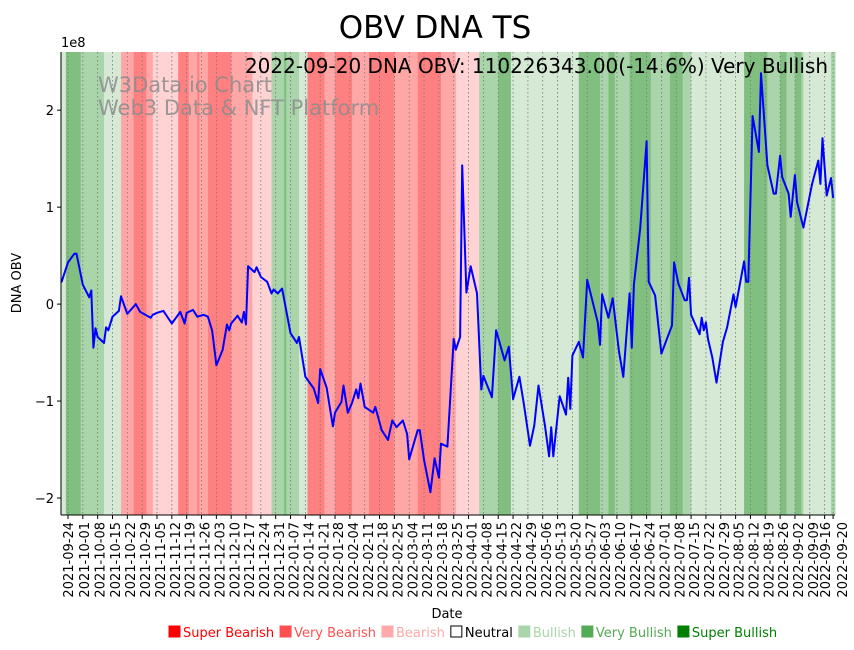 This screenshot has width=854, height=650. What do you see at coordinates (250, 560) in the screenshot?
I see `x-tick-label: 2021-12-17` at bounding box center [250, 560].